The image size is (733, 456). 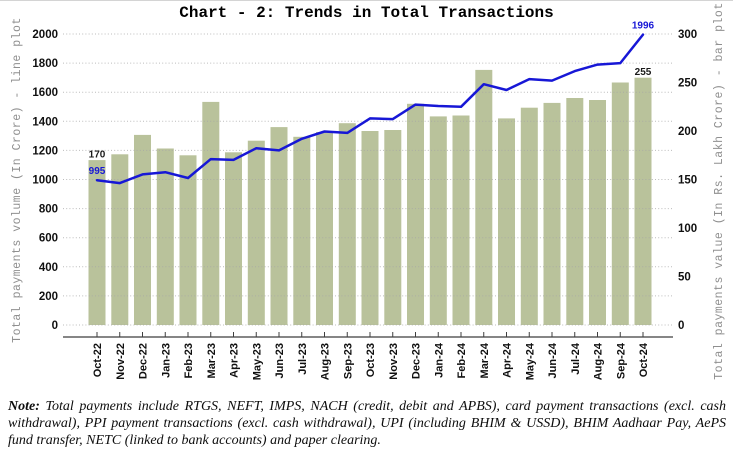 I want to click on chart-title: Chart - 2: Trends in Total Transactions, so click(x=366, y=13).